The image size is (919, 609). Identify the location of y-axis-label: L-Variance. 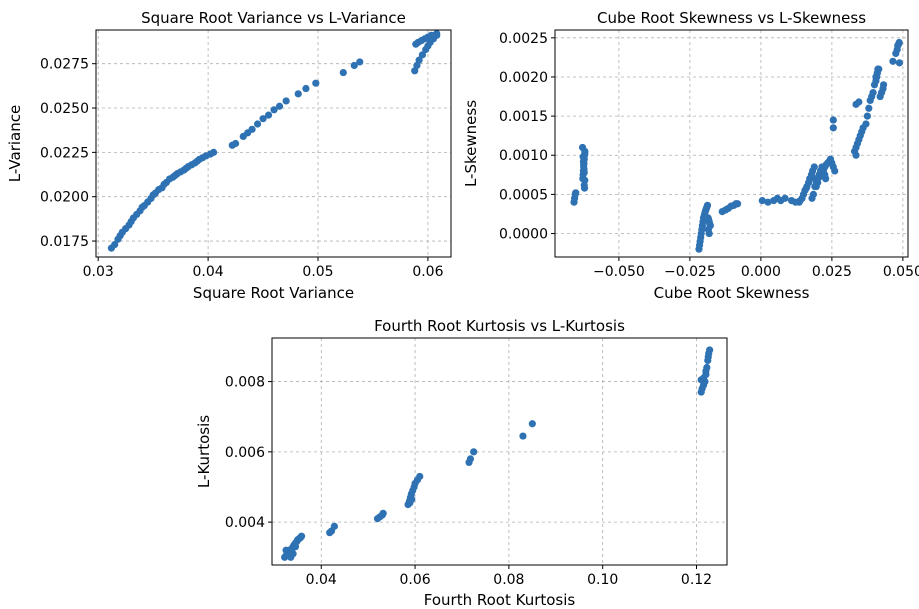
(15, 143).